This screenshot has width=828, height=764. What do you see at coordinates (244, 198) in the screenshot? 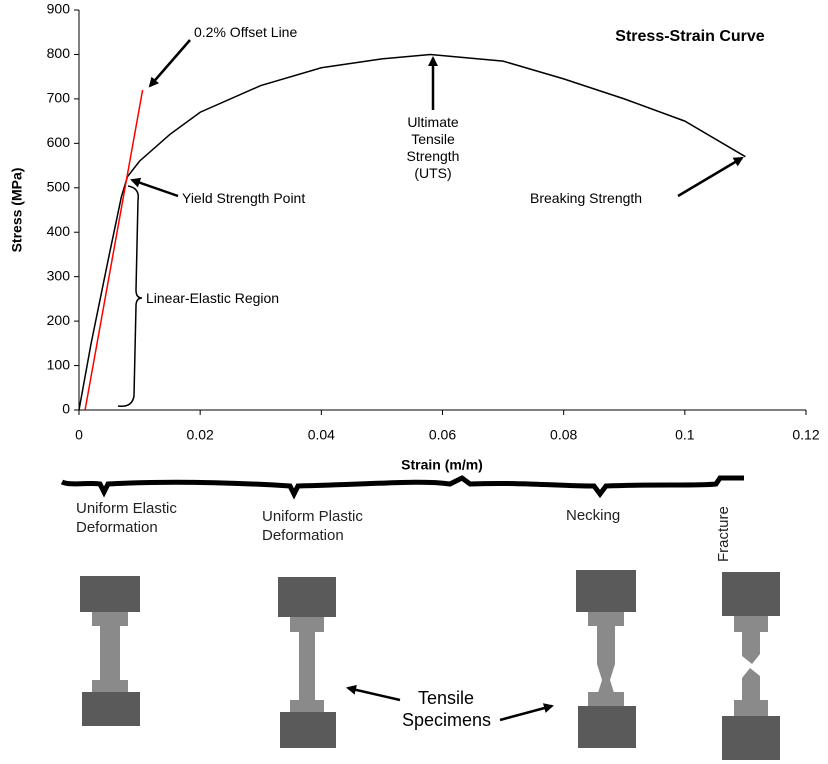
I see `annotation: Yield Strength Point` at bounding box center [244, 198].